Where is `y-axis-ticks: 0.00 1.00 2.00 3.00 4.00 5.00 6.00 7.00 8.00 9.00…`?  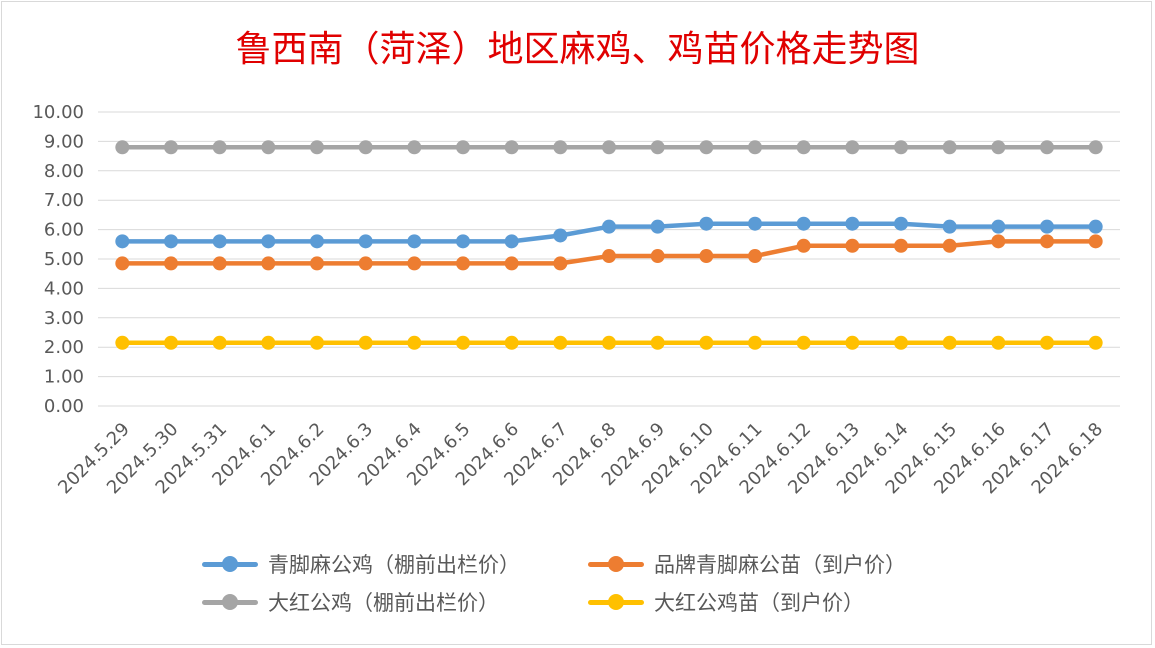 y-axis-ticks: 0.00 1.00 2.00 3.00 4.00 5.00 6.00 7.00 8.00 9.00… is located at coordinates (58, 259).